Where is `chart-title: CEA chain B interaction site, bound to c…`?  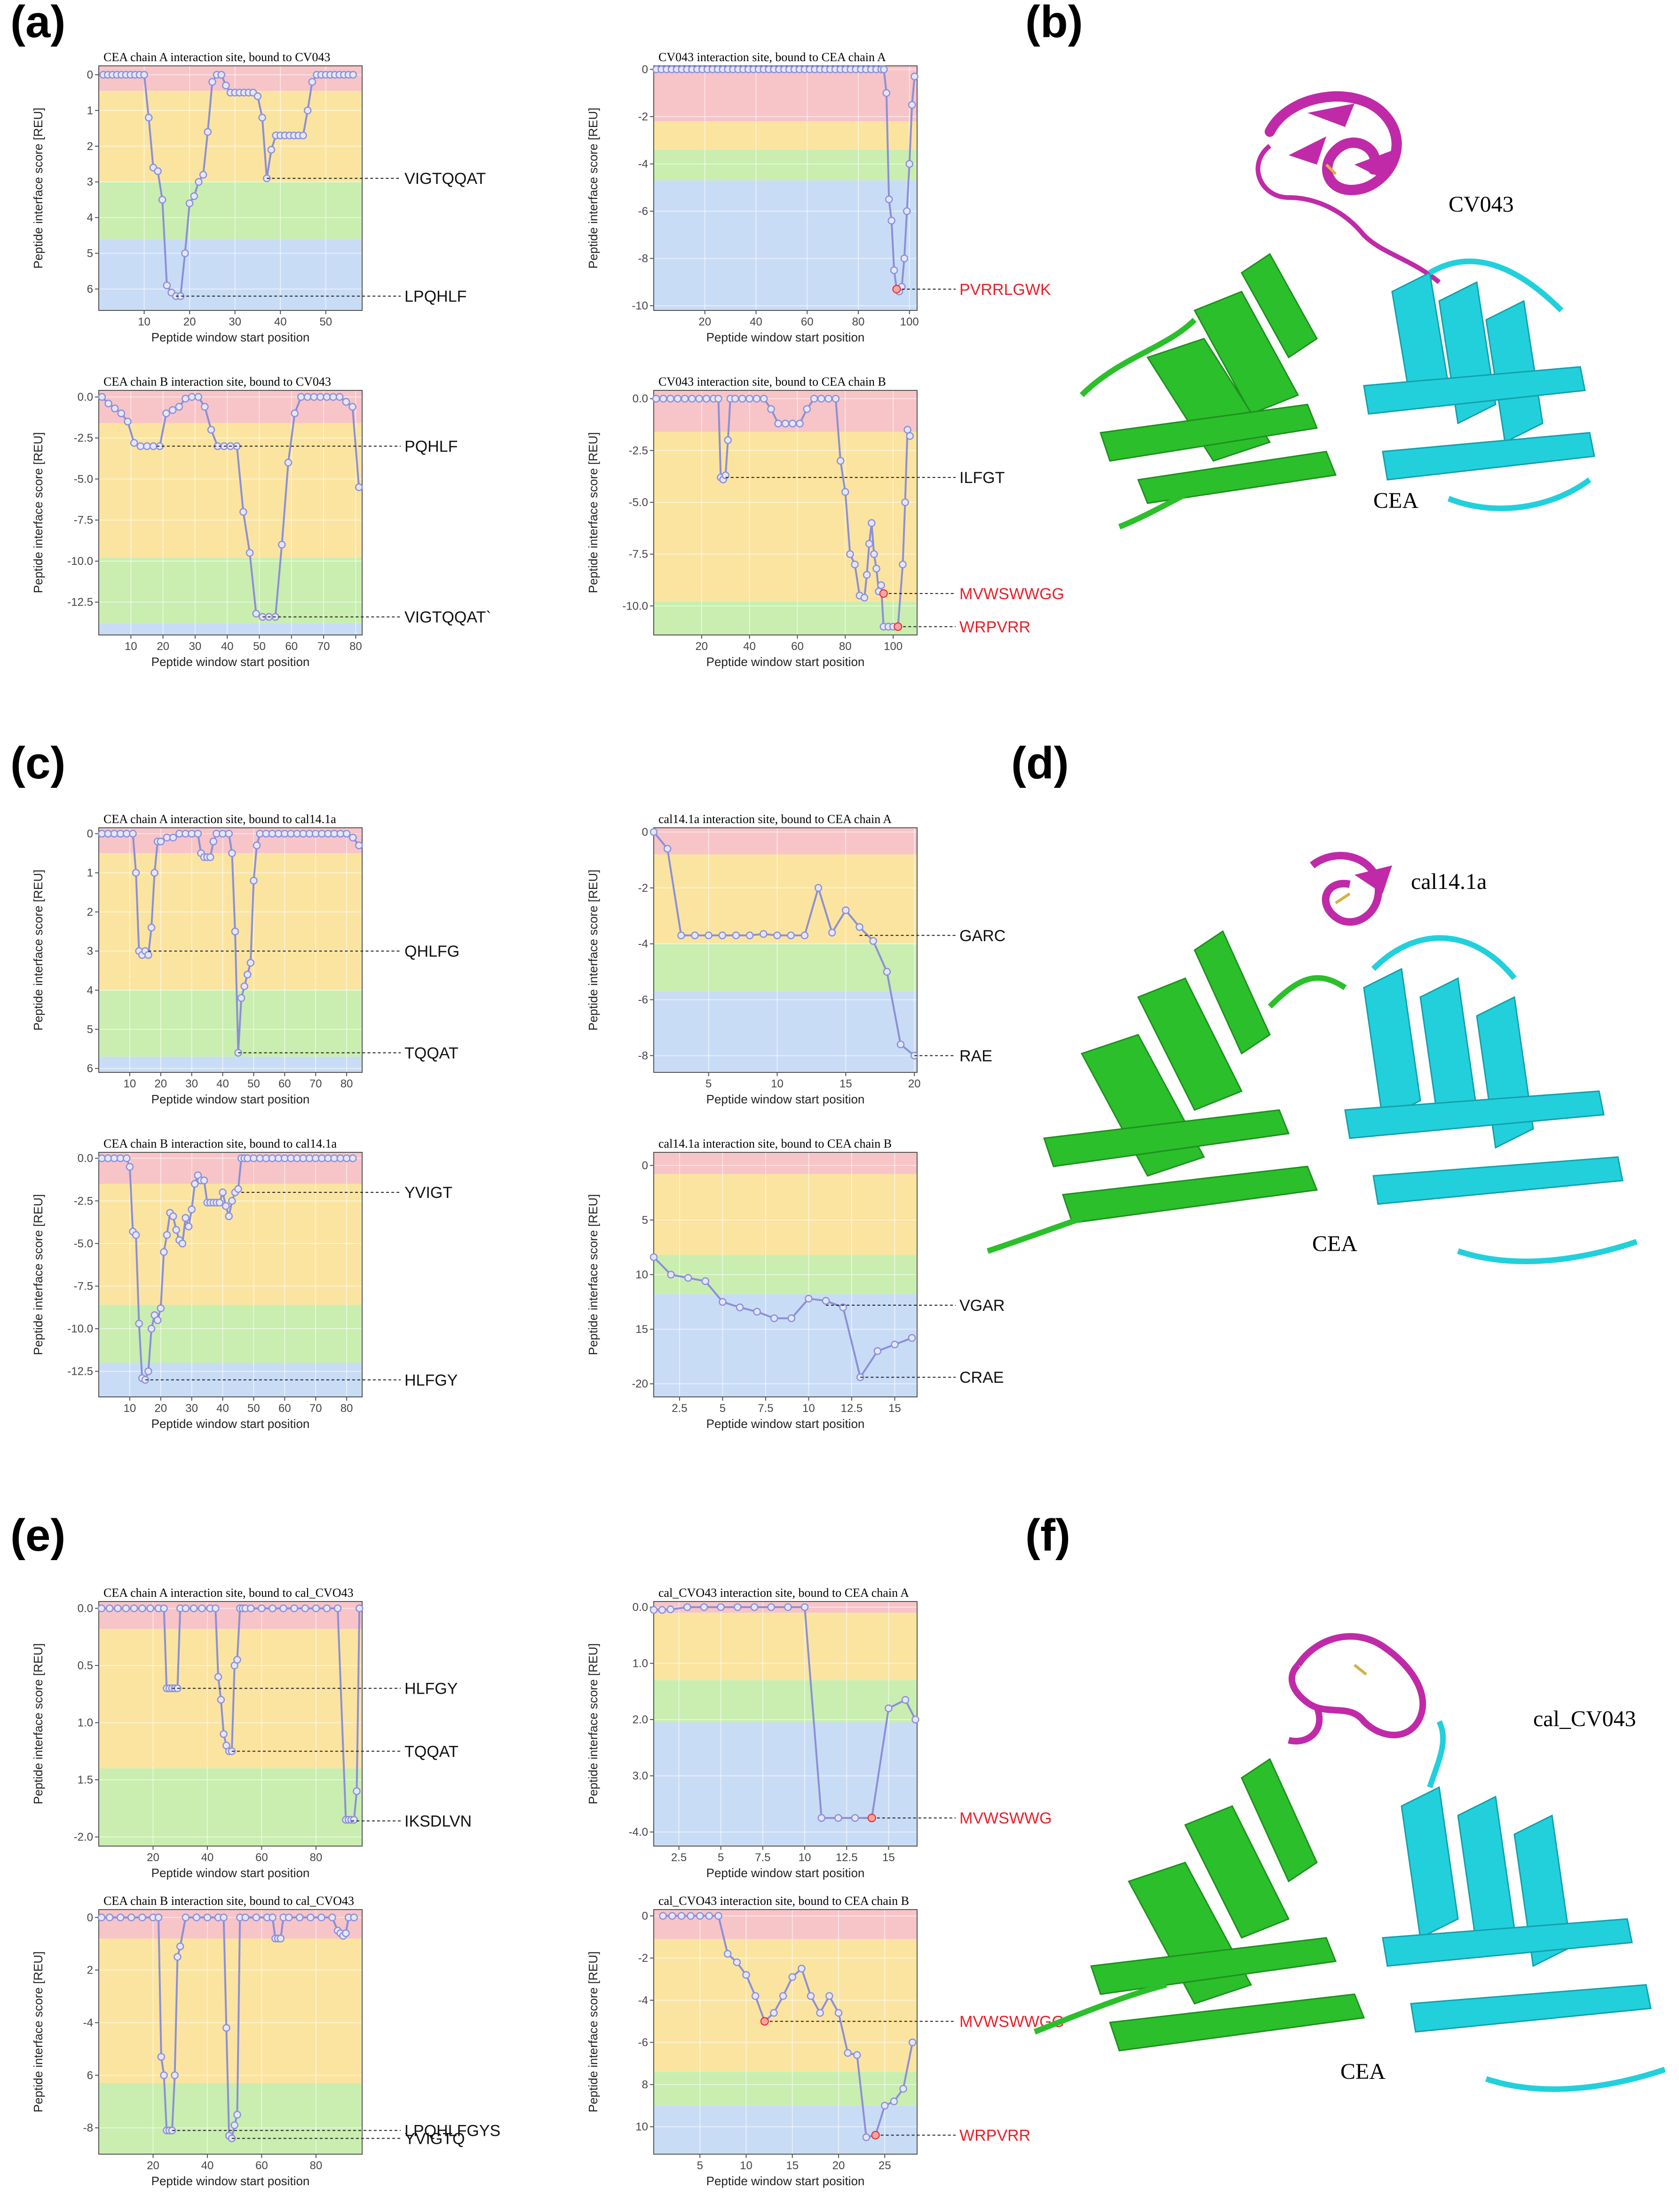
chart-title: CEA chain B interaction site, bound to c… is located at coordinates (220, 1144).